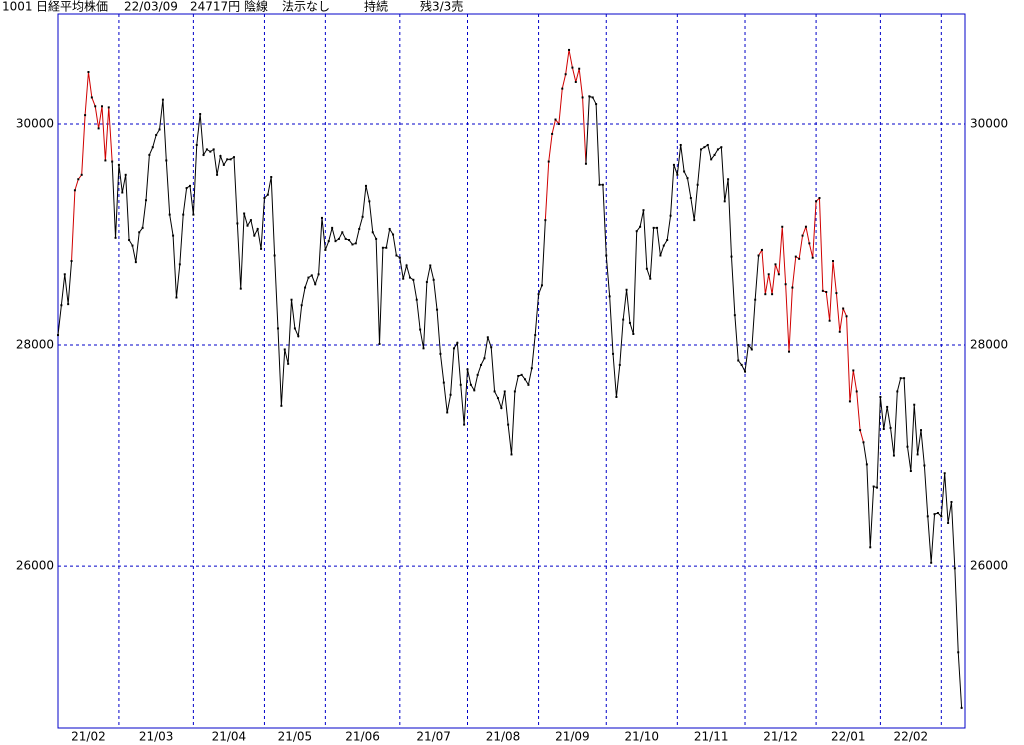  What do you see at coordinates (156, 737) in the screenshot?
I see `x-tick-label: 21/03` at bounding box center [156, 737].